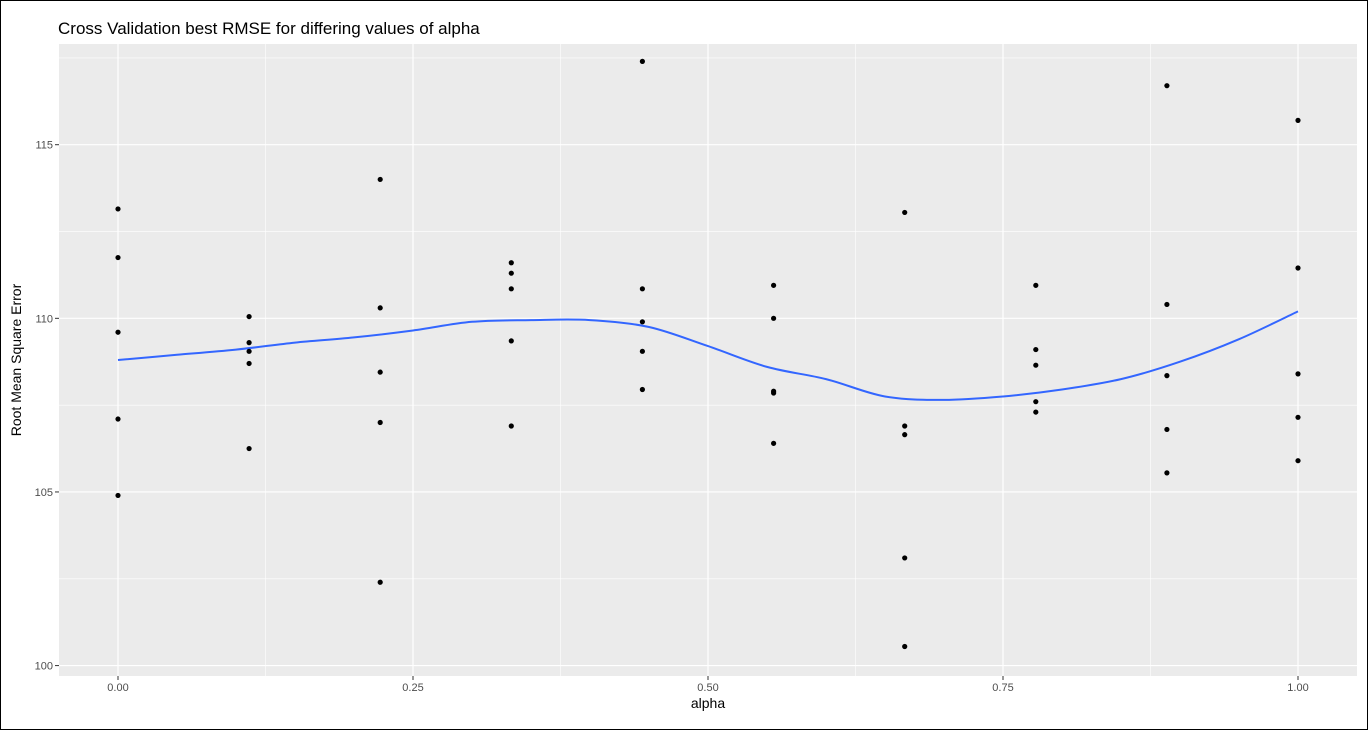  Describe the element at coordinates (44, 667) in the screenshot. I see `y-tick-label: 100` at that location.